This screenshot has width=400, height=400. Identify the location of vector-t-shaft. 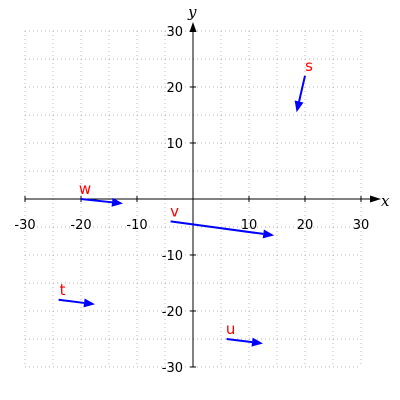
(71, 301).